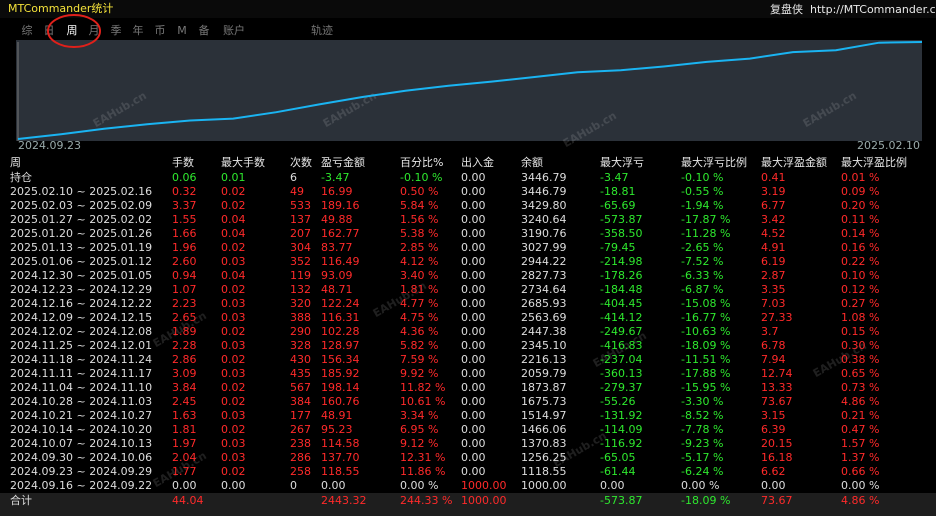 The image size is (936, 516). I want to click on table-cell: 4.91, so click(773, 247).